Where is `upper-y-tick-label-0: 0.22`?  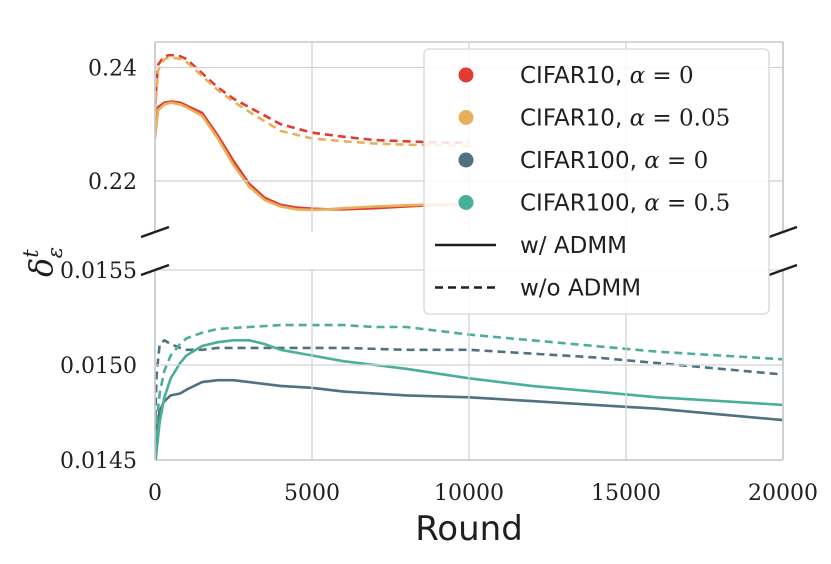
upper-y-tick-label-0: 0.22 is located at coordinates (112, 182).